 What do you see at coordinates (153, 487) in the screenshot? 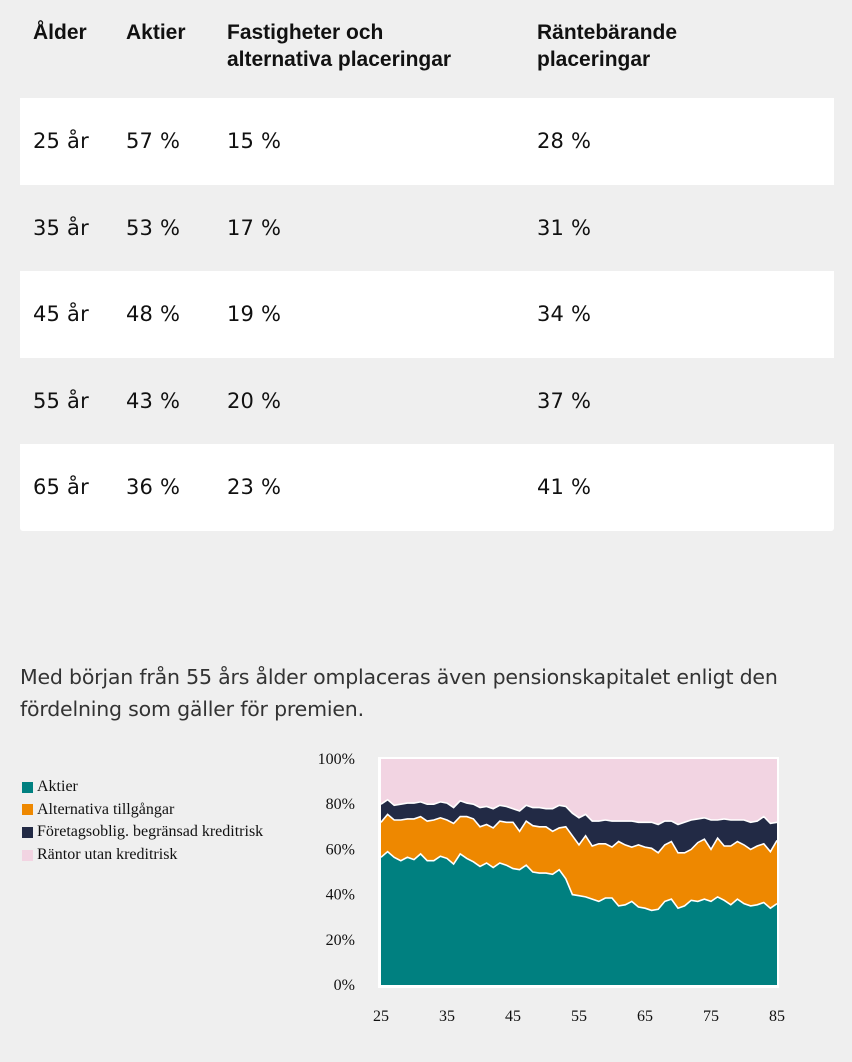
I see `cell-aktier: 36 %` at bounding box center [153, 487].